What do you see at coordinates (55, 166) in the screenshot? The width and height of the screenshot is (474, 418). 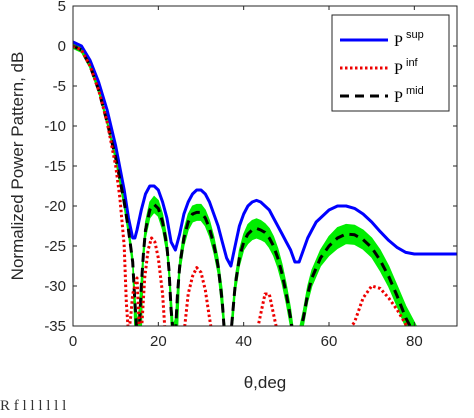 I see `y-tick-label: -15` at bounding box center [55, 166].